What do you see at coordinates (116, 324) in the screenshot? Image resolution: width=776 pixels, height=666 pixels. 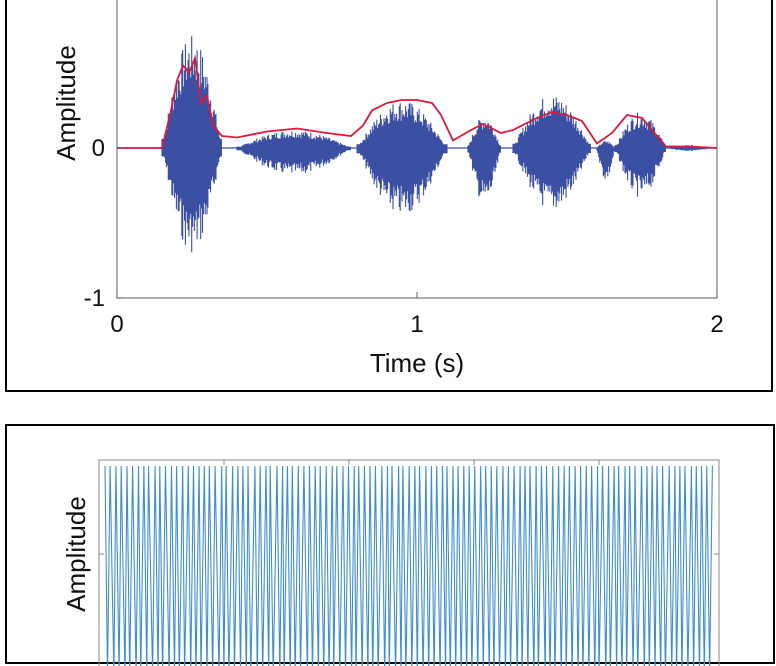 I see `x-tick-label: 0` at bounding box center [116, 324].